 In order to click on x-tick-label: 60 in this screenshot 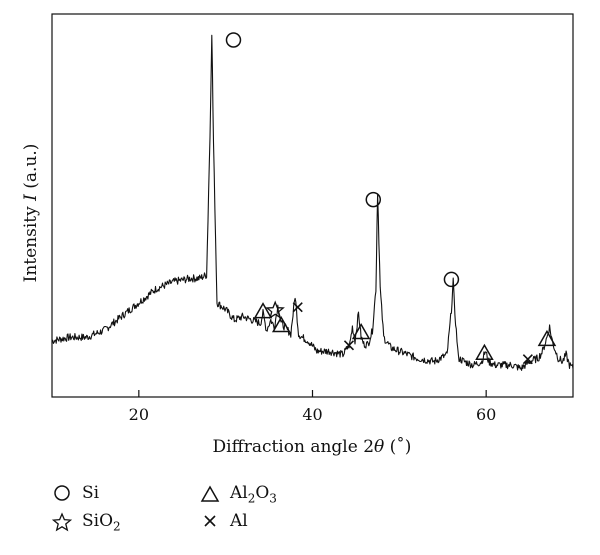, I will do `click(486, 414)`.